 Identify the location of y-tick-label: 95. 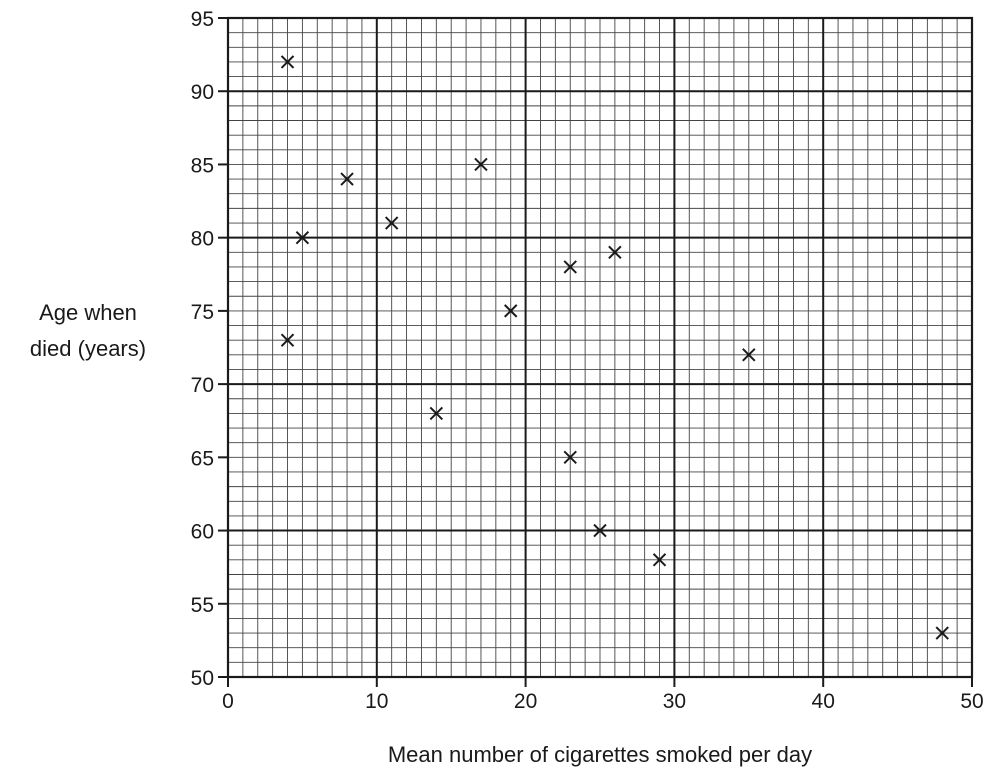
(202, 19).